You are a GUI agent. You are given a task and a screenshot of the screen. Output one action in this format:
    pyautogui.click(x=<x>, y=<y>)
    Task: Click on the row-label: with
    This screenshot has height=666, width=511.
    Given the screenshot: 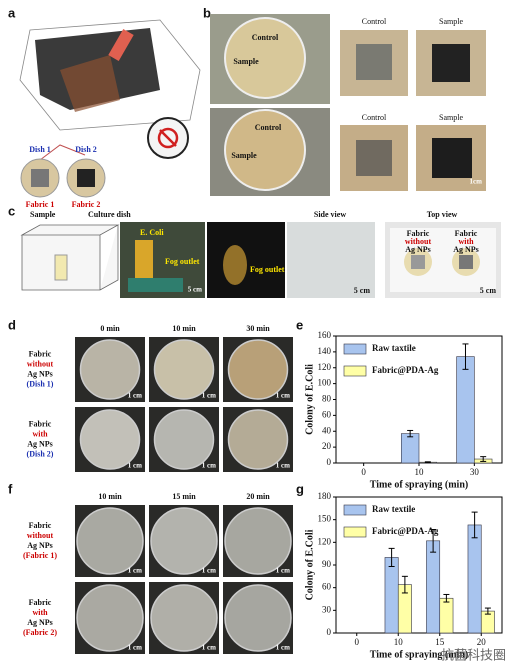 What is the action you would take?
    pyautogui.click(x=40, y=433)
    